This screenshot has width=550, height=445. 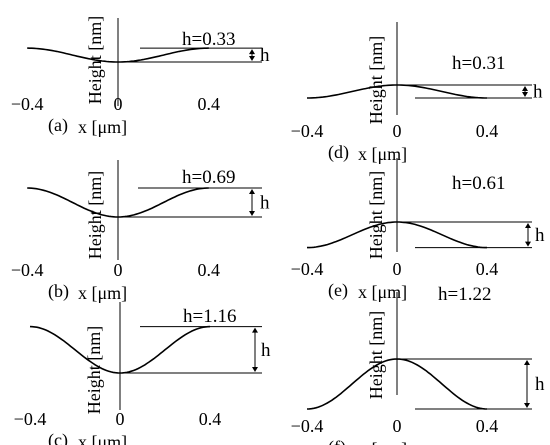 What do you see at coordinates (478, 63) in the screenshot?
I see `h-value-label: h=0.31` at bounding box center [478, 63].